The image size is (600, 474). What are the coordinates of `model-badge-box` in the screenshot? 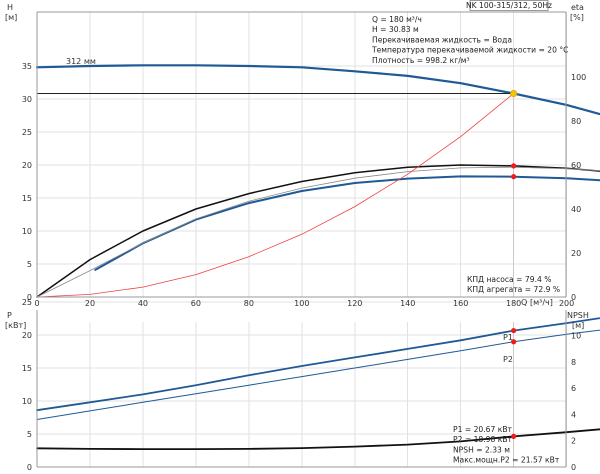 It's located at (509, 5).